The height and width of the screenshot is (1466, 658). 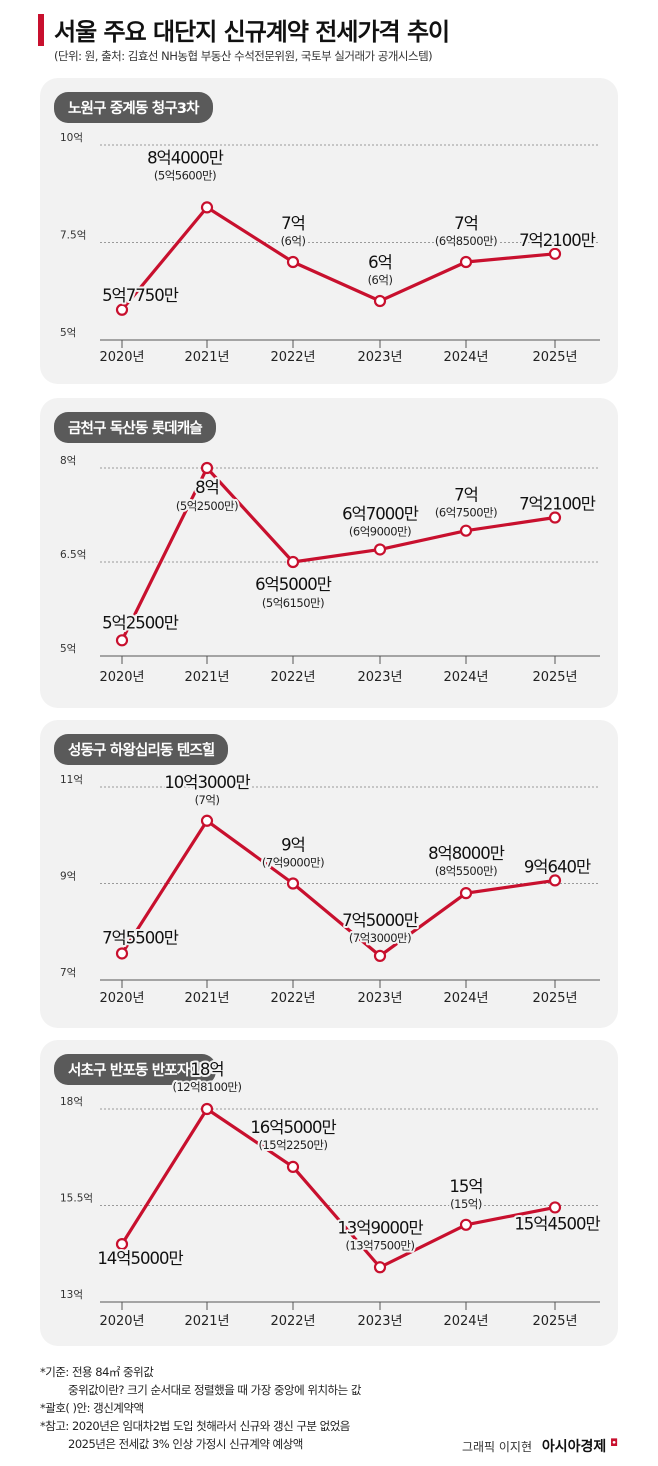 What do you see at coordinates (206, 1069) in the screenshot?
I see `data-label: 18억` at bounding box center [206, 1069].